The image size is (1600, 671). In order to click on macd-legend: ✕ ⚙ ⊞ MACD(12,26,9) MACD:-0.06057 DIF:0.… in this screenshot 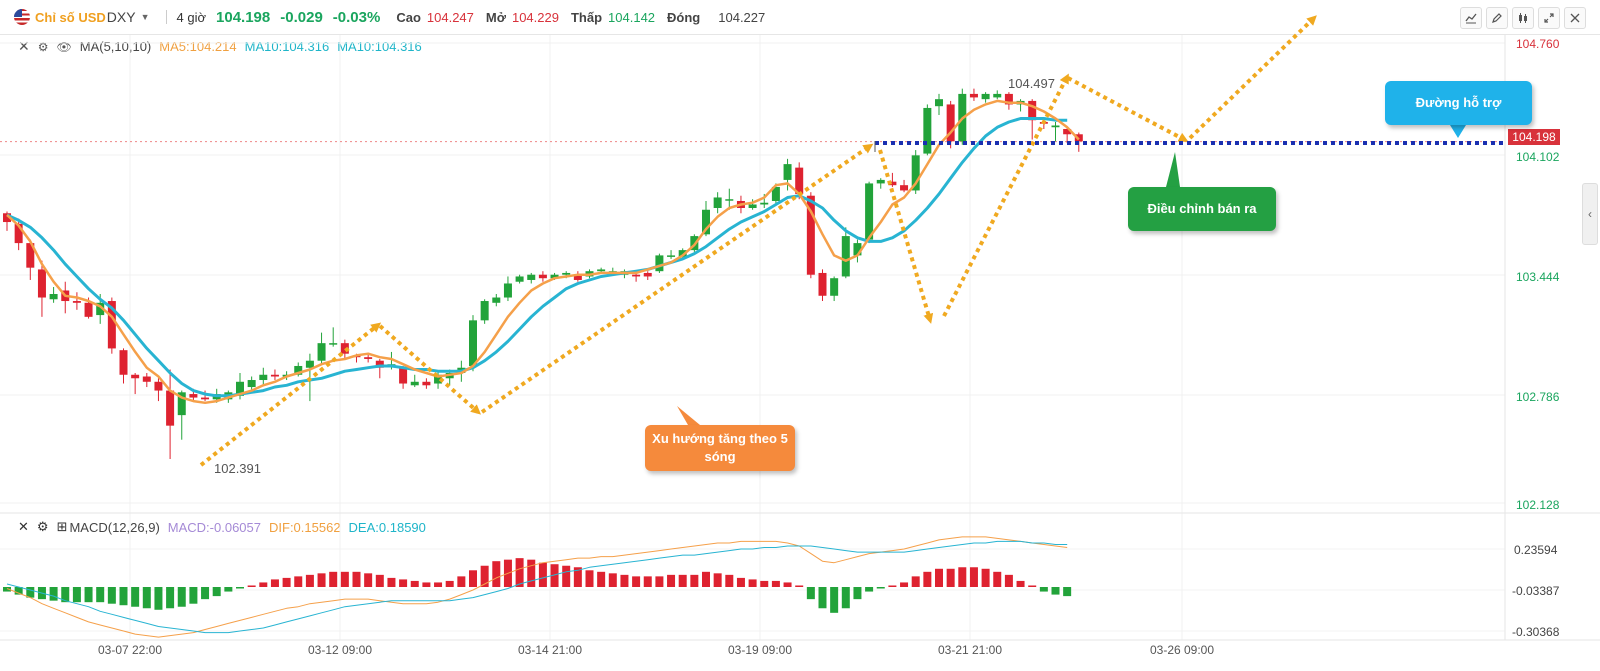, I will do `click(222, 527)`.